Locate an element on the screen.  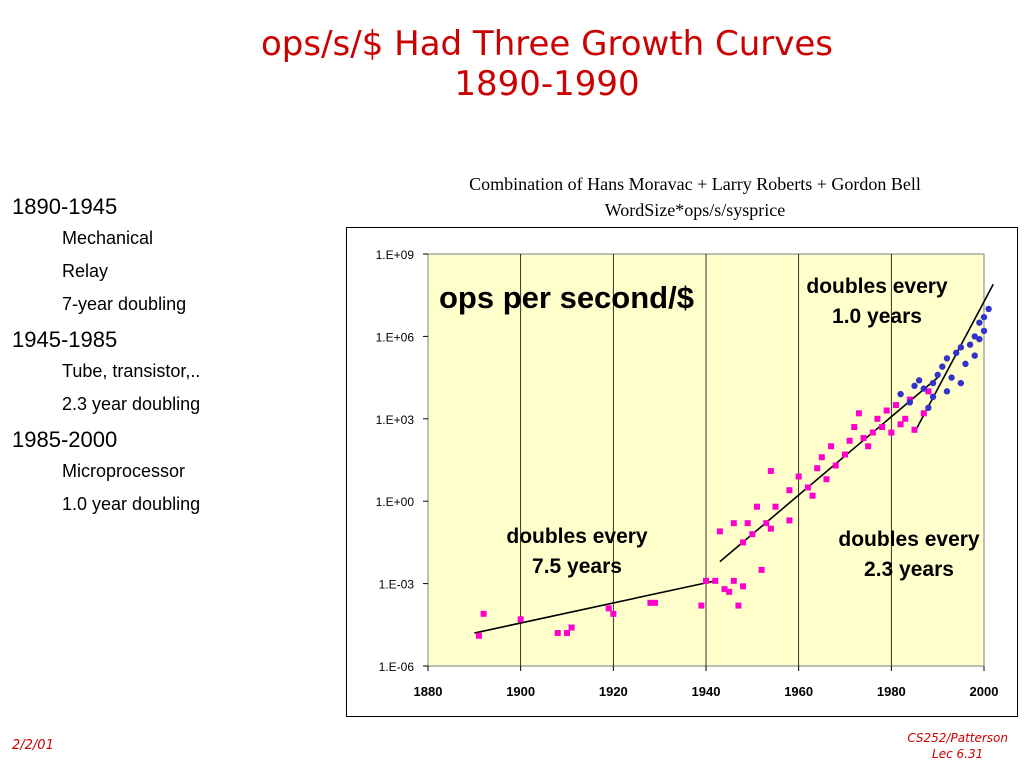
trendline is located at coordinates (595, 607).